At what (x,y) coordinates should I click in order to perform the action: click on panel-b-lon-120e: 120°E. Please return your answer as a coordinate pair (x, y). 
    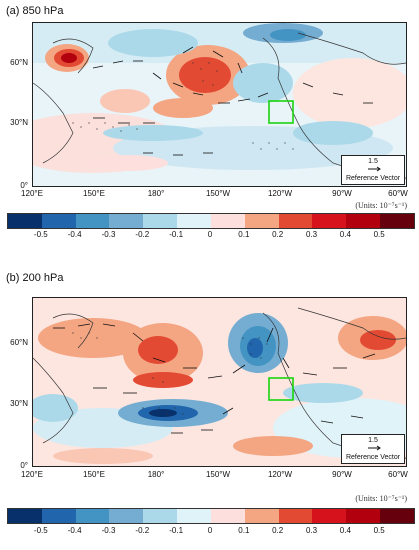
    Looking at the image, I should click on (32, 474).